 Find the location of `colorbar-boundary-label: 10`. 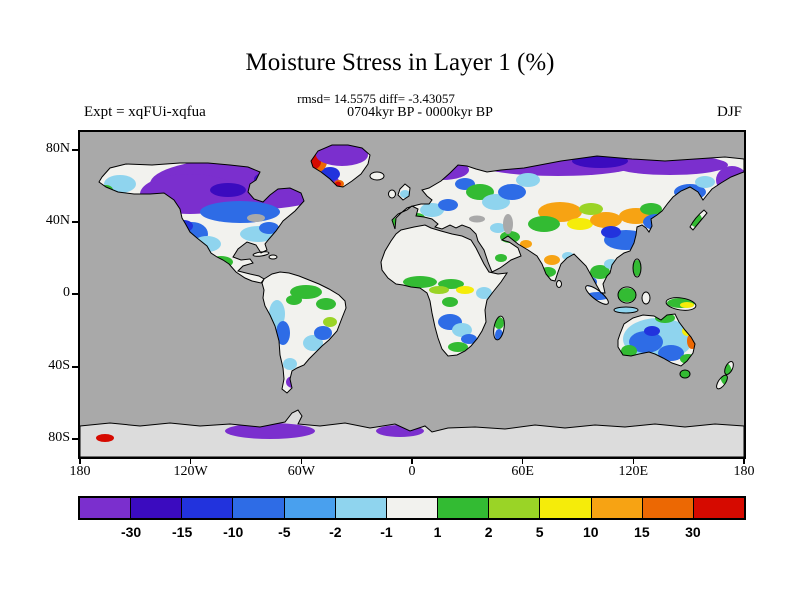

colorbar-boundary-label: 10 is located at coordinates (590, 532).